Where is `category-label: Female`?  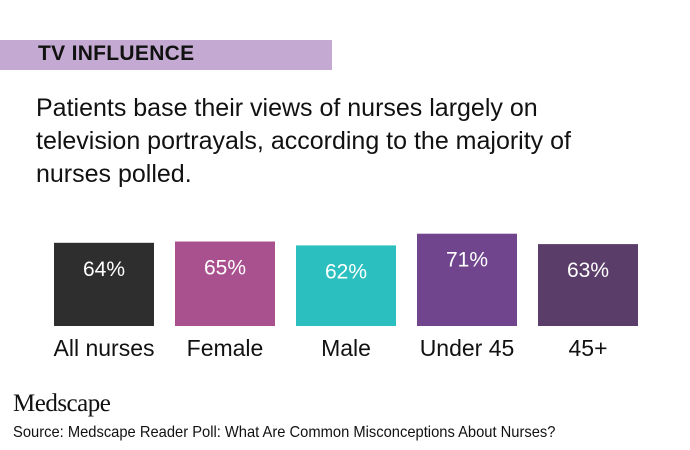
category-label: Female is located at coordinates (225, 348).